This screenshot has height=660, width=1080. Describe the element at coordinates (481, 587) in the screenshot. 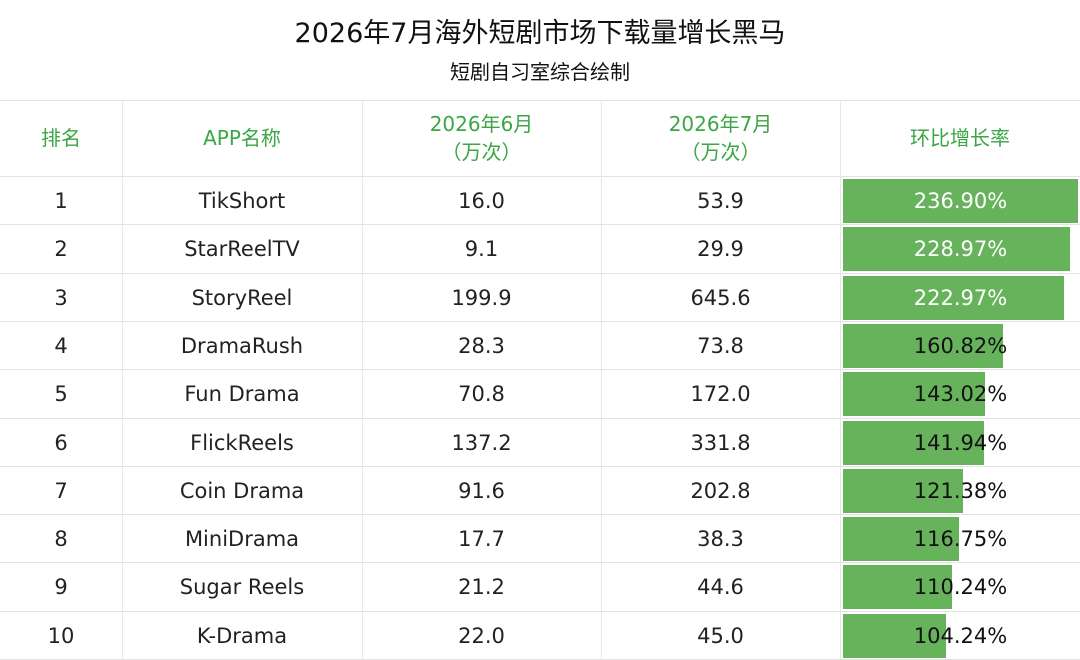

I see `cell-june-downloads: 21.2` at that location.